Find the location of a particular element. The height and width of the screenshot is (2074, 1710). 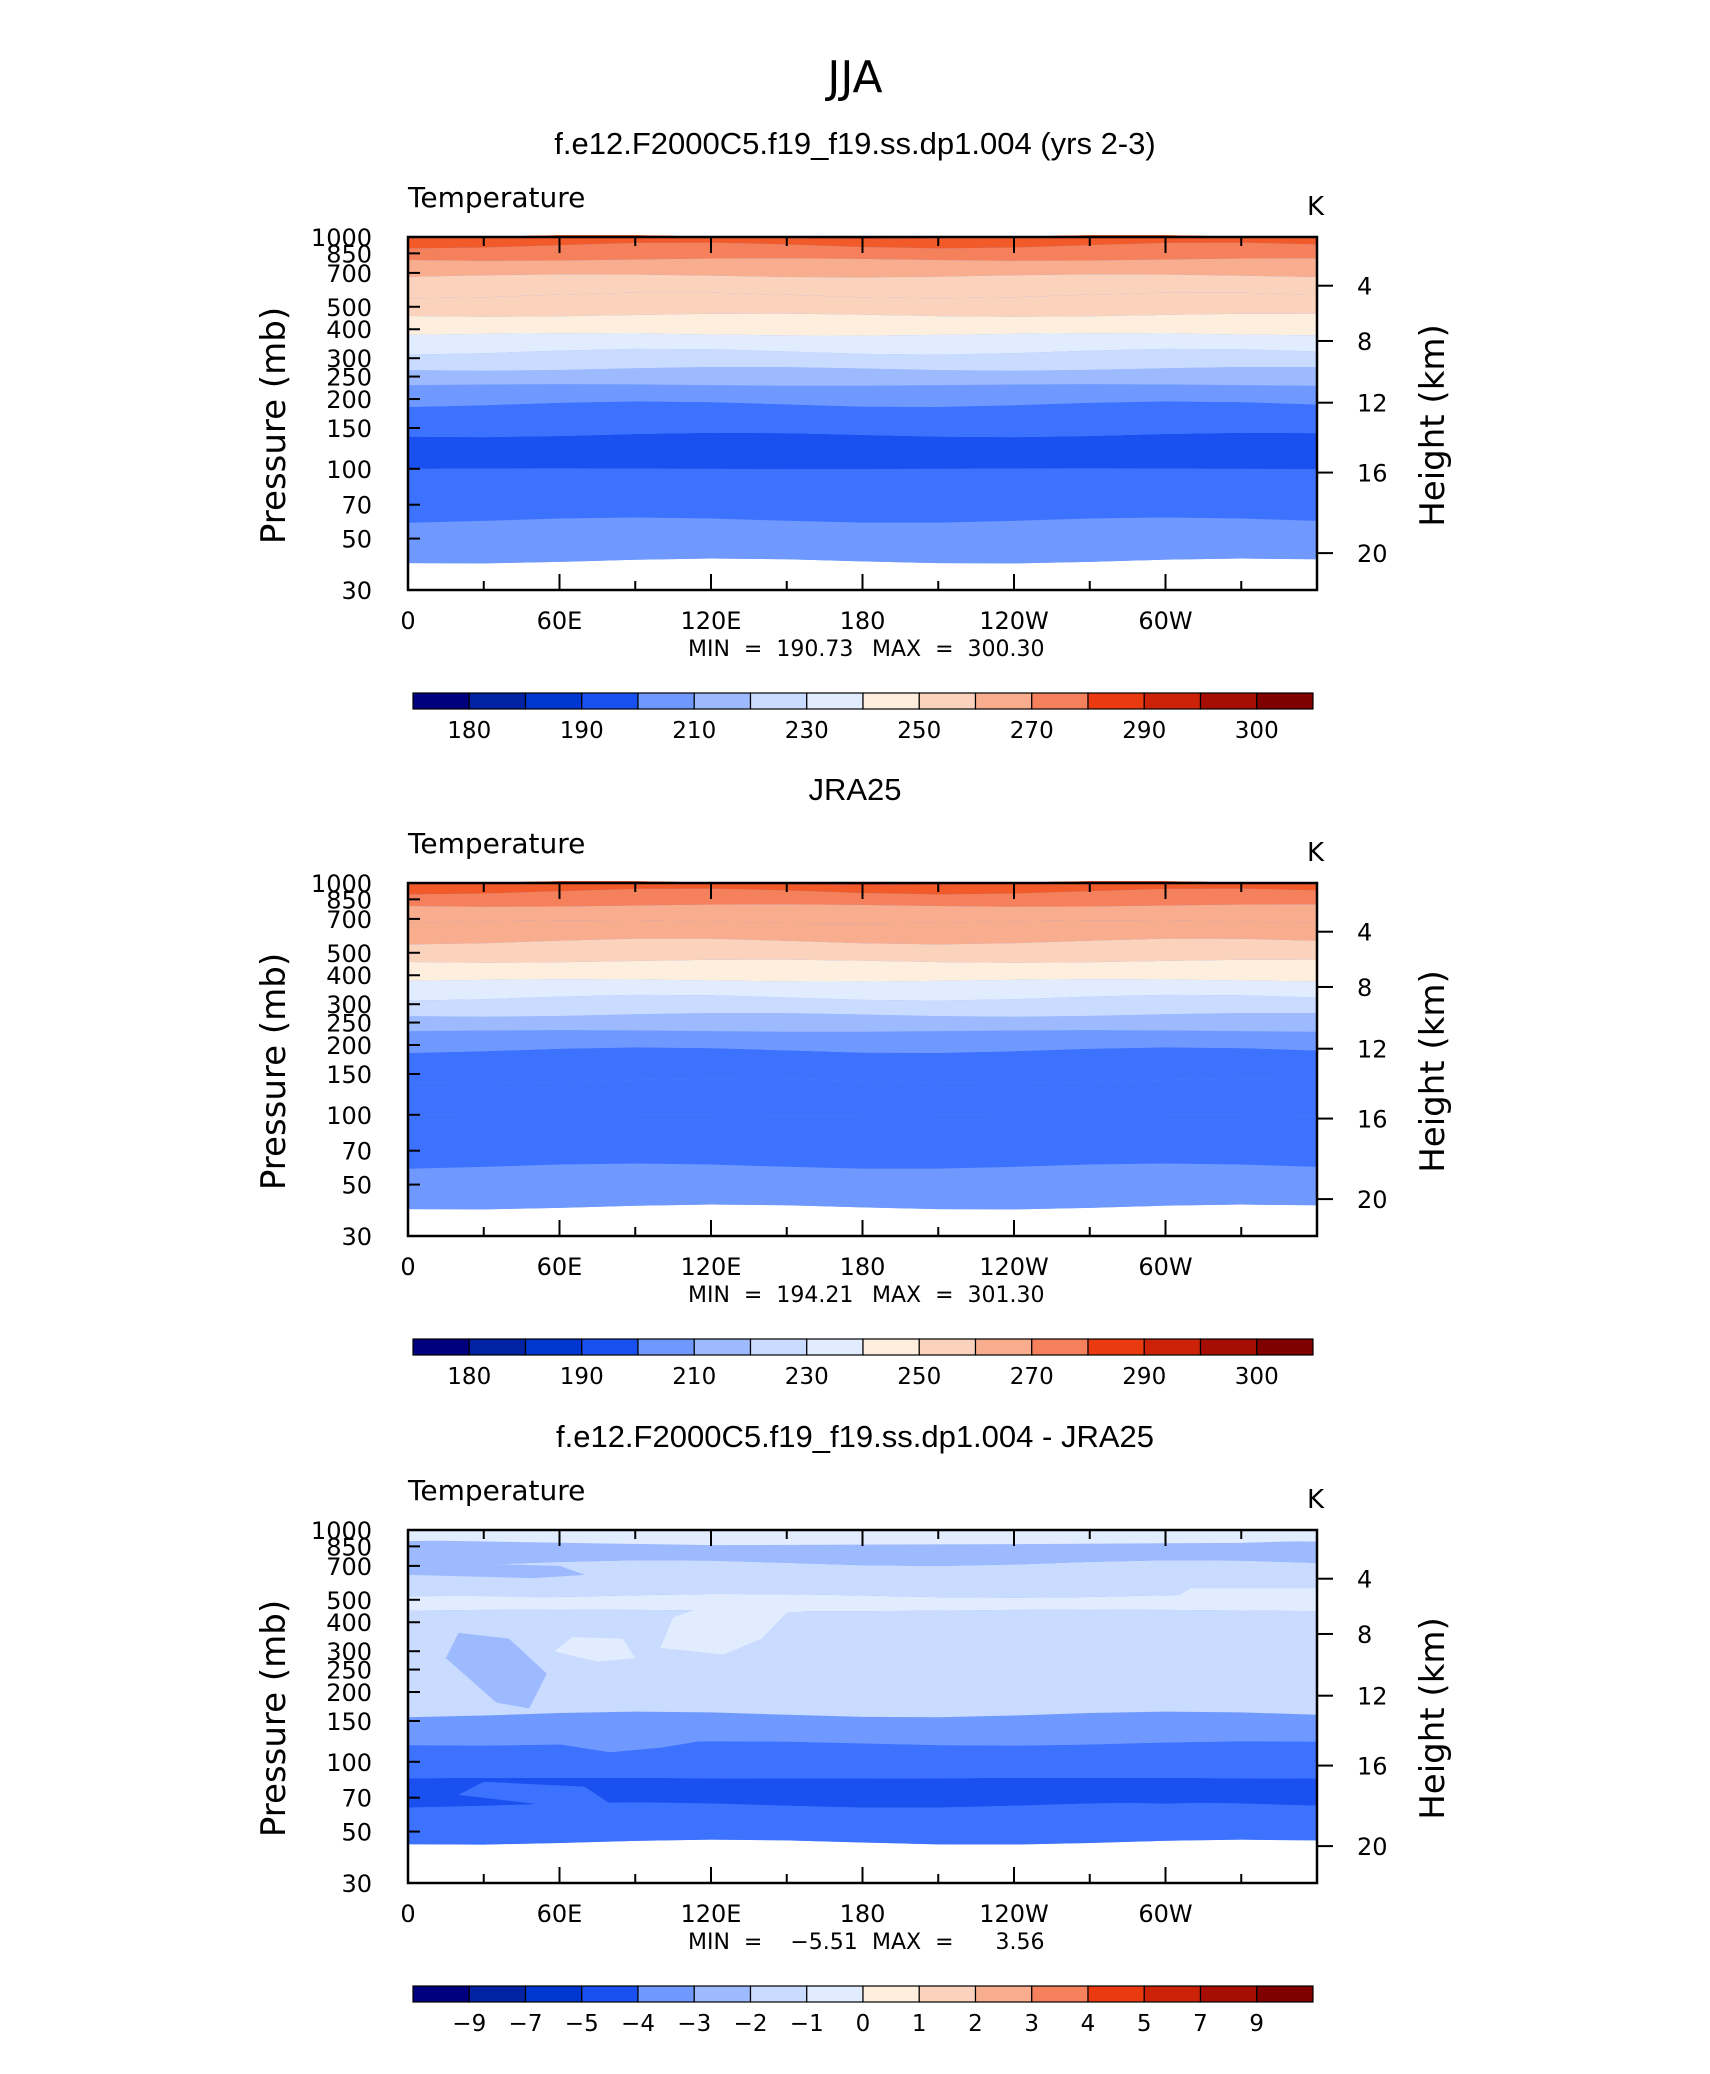

y-tick-label: 30 is located at coordinates (356, 591).